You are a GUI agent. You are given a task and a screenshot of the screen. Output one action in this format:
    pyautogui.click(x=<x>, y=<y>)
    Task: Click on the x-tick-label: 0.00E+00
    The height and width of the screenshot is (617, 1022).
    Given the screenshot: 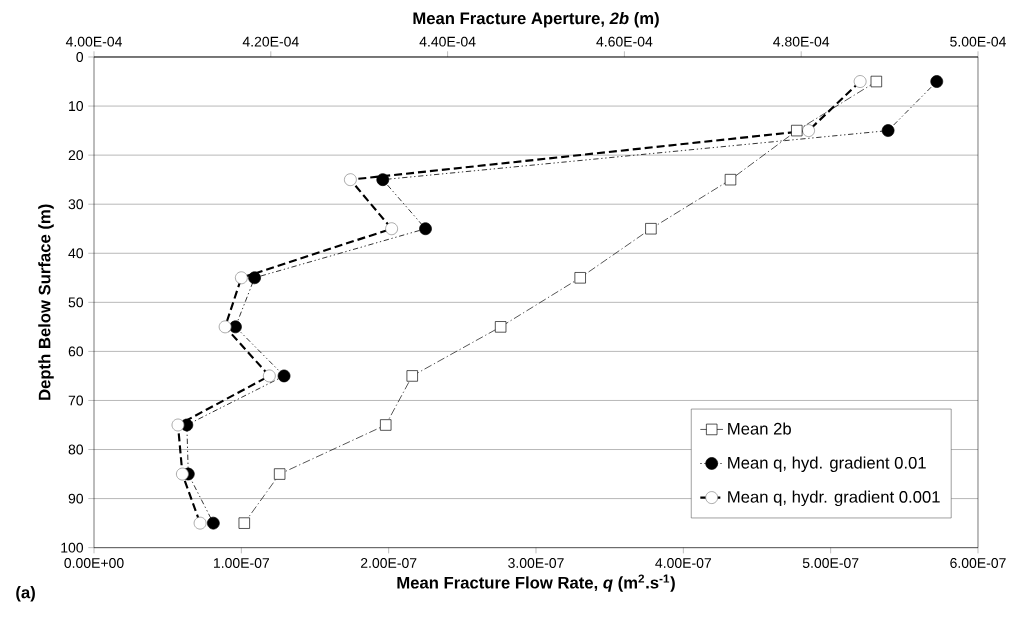 What is the action you would take?
    pyautogui.click(x=94, y=563)
    